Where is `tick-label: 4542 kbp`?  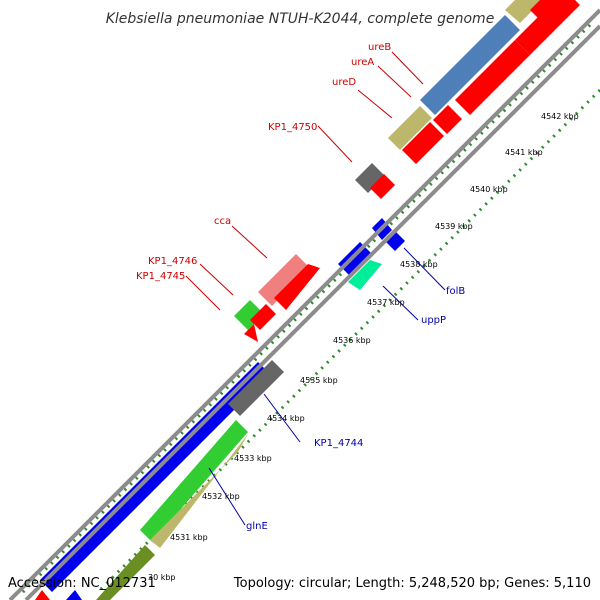 tick-label: 4542 kbp is located at coordinates (560, 116).